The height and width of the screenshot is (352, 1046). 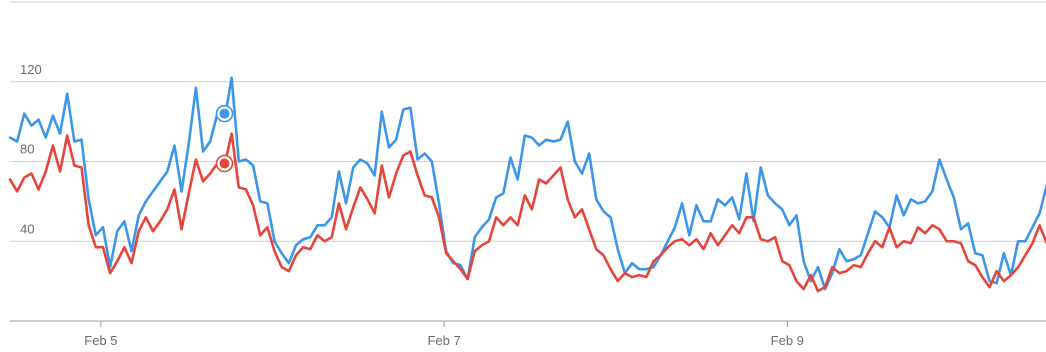 I want to click on x-tick-label: Feb 9, so click(x=787, y=340).